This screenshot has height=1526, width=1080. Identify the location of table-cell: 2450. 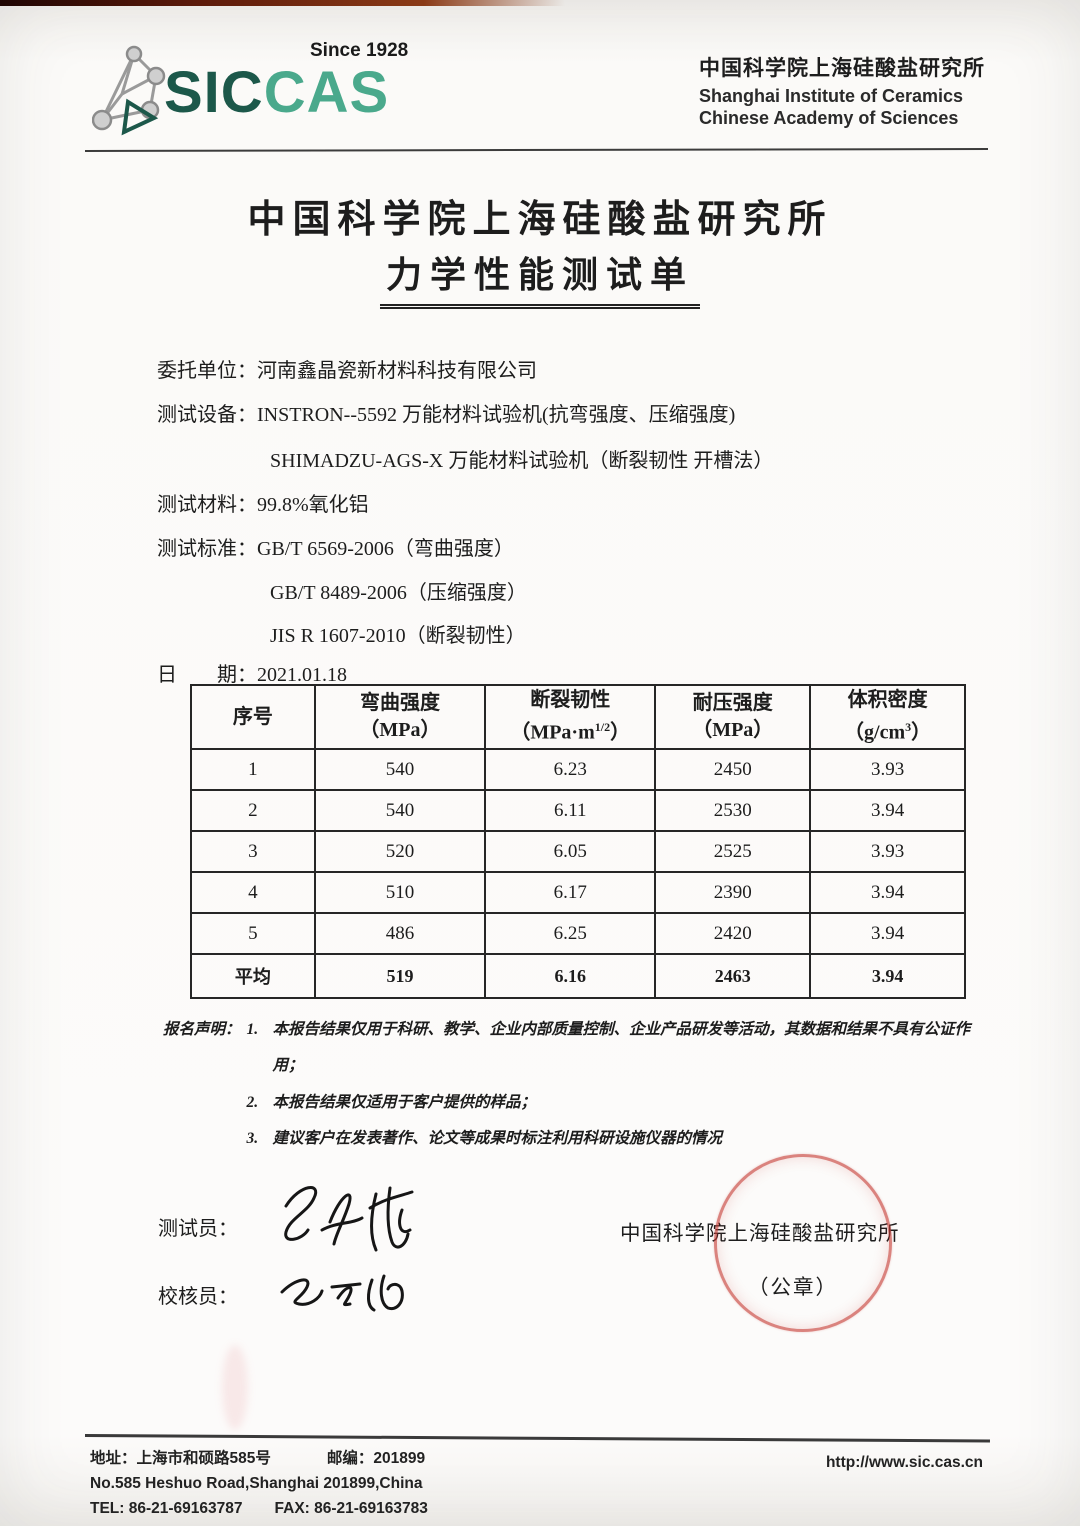
(733, 769).